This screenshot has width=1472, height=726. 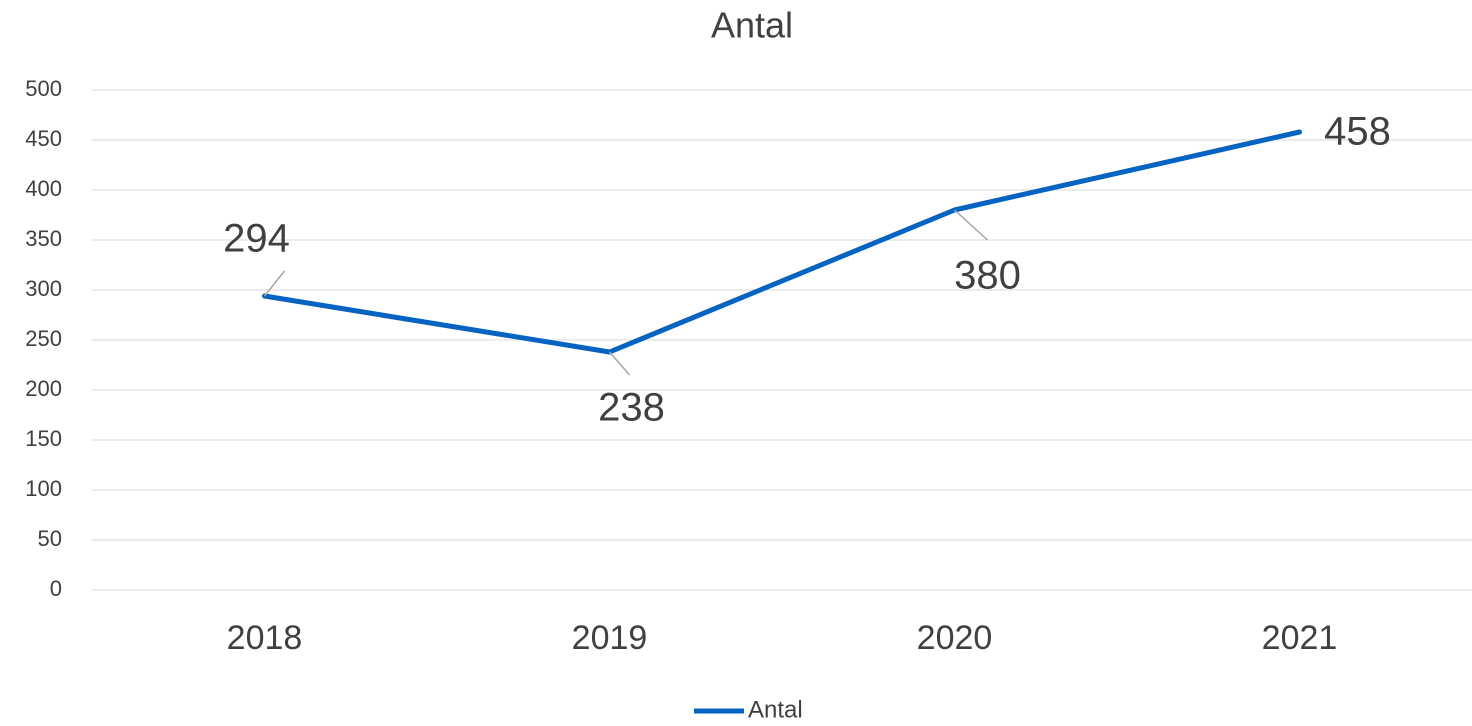 I want to click on x-tick-label: 2019, so click(x=610, y=638).